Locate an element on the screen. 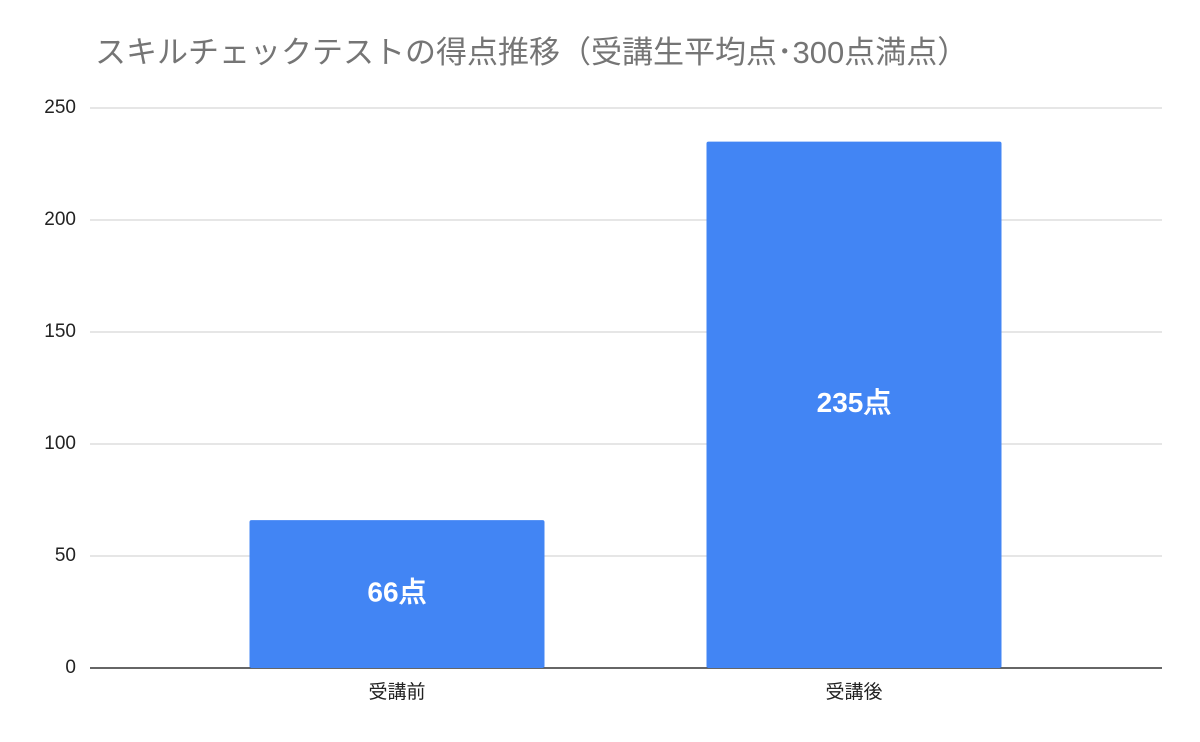 Image resolution: width=1200 pixels, height=742 pixels. x-tick-label: 受講前 is located at coordinates (396, 692).